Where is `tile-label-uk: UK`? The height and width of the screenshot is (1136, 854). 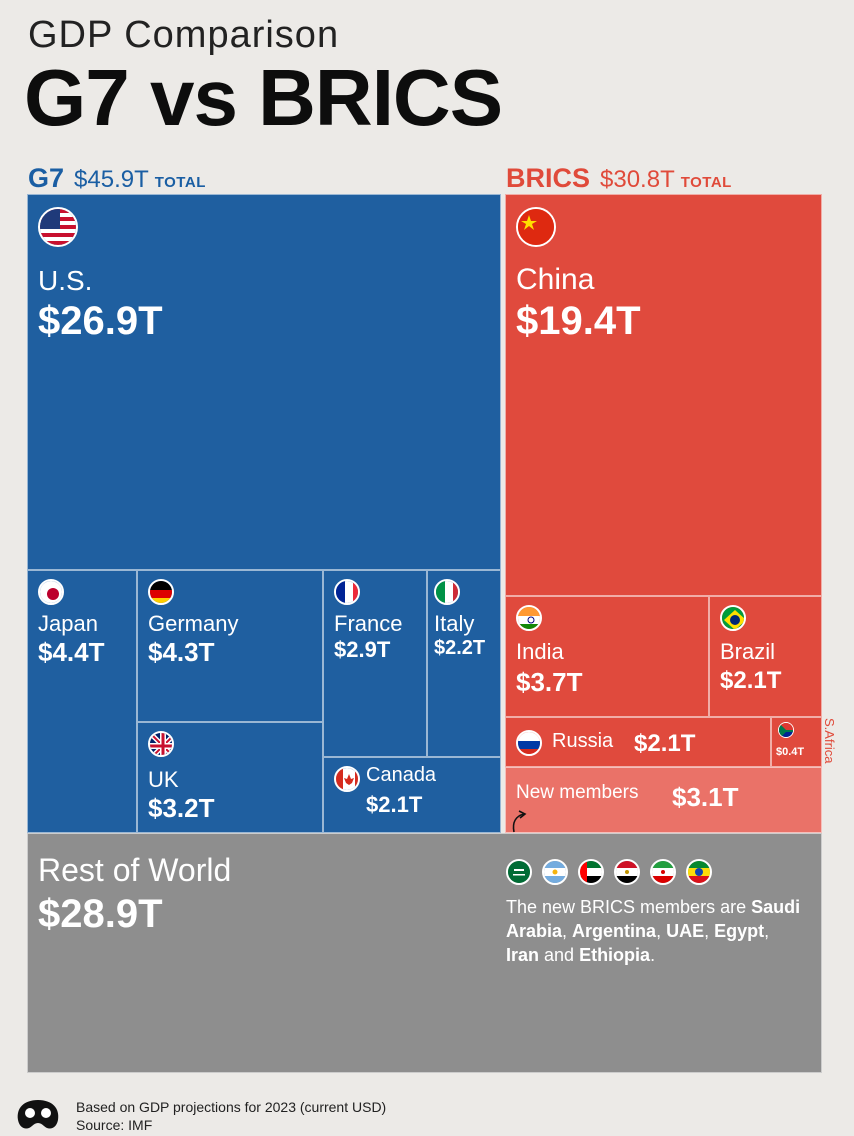
tile-label-uk: UK is located at coordinates (163, 779).